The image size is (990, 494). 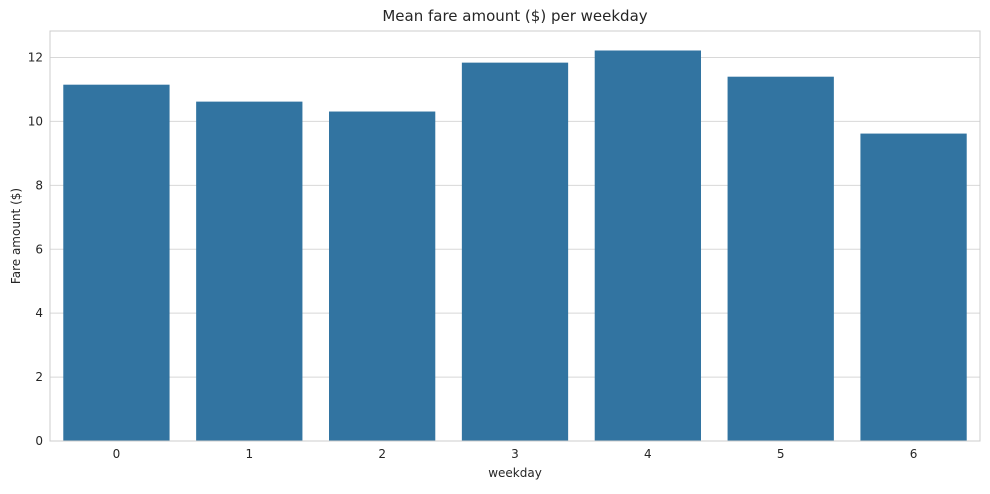 What do you see at coordinates (39, 313) in the screenshot?
I see `y-tick-label: 4` at bounding box center [39, 313].